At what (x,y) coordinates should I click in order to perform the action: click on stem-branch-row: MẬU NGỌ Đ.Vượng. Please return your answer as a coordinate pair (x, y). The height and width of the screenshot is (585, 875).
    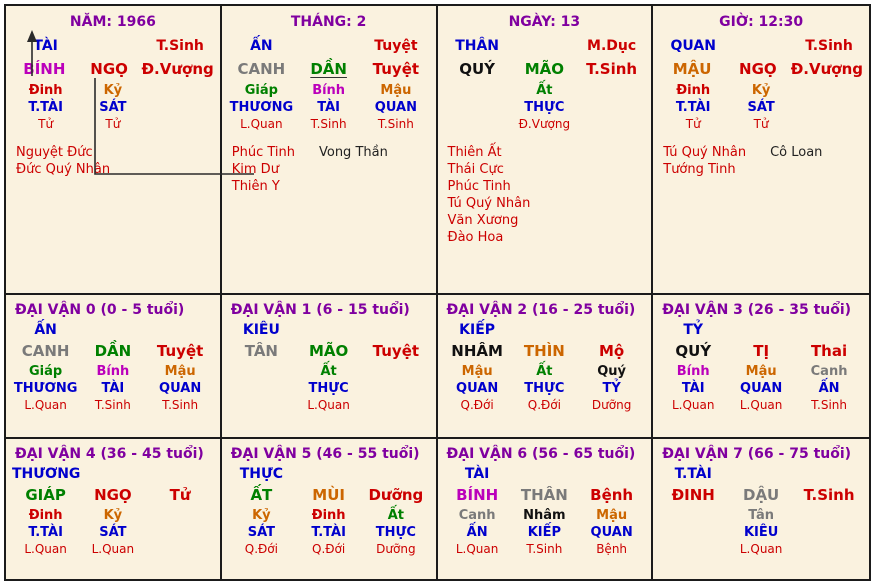
    Looking at the image, I should click on (761, 69).